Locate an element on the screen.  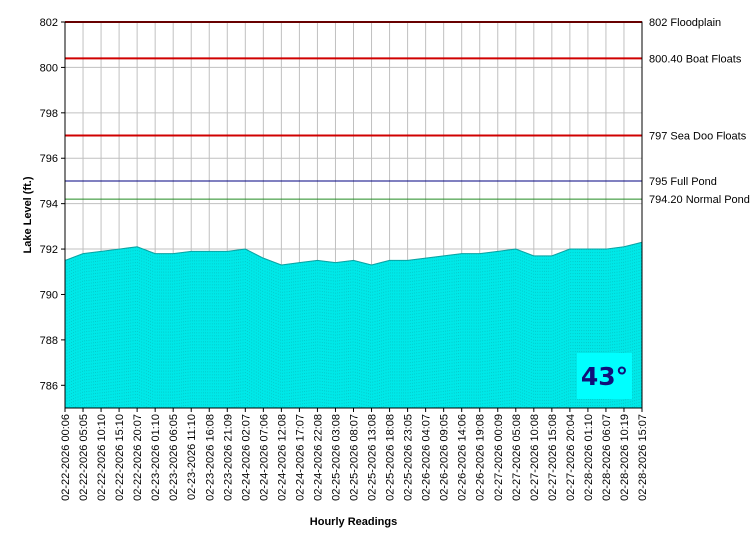
x-tick-label: 02-22-2026 10:10 is located at coordinates (102, 457).